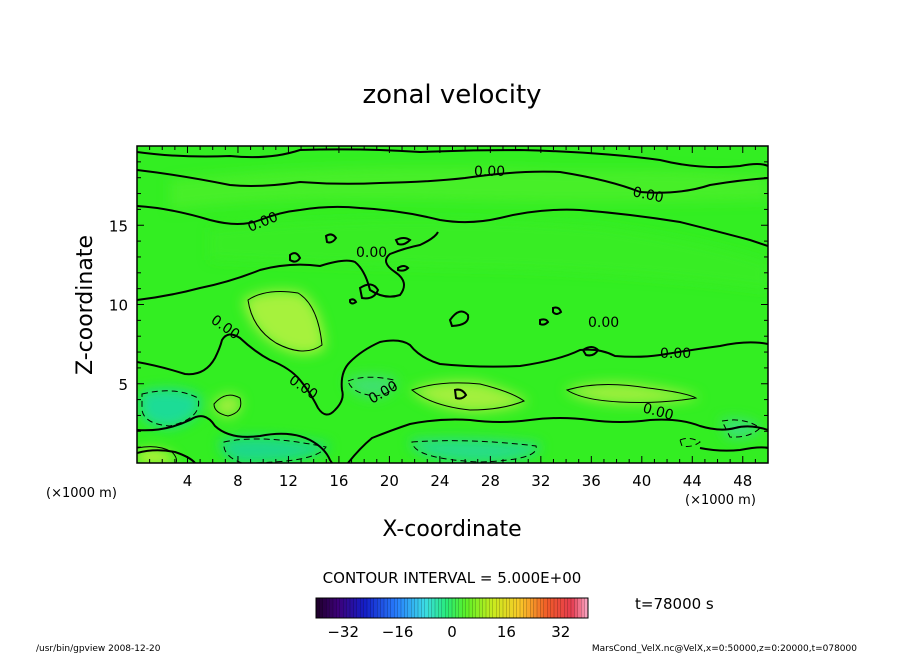  What do you see at coordinates (123, 385) in the screenshot?
I see `y-tick-label: 5` at bounding box center [123, 385].